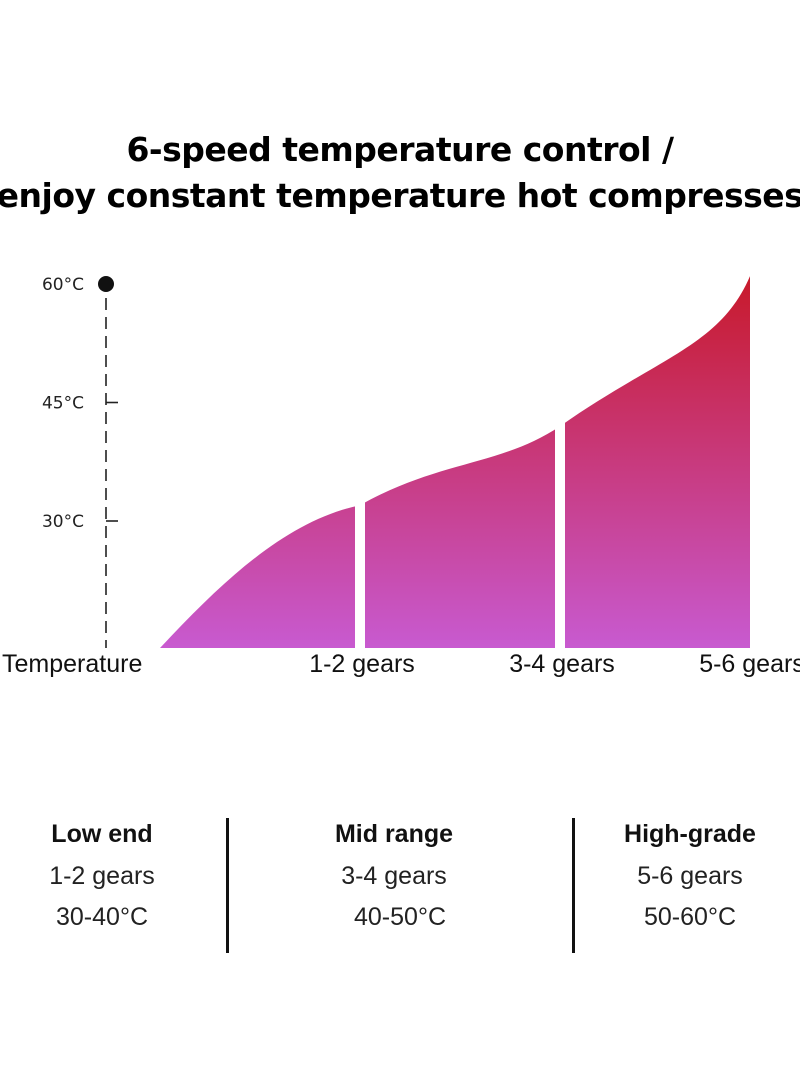 This screenshot has width=800, height=1091. I want to click on area-segment-3-4-gears, so click(460, 462).